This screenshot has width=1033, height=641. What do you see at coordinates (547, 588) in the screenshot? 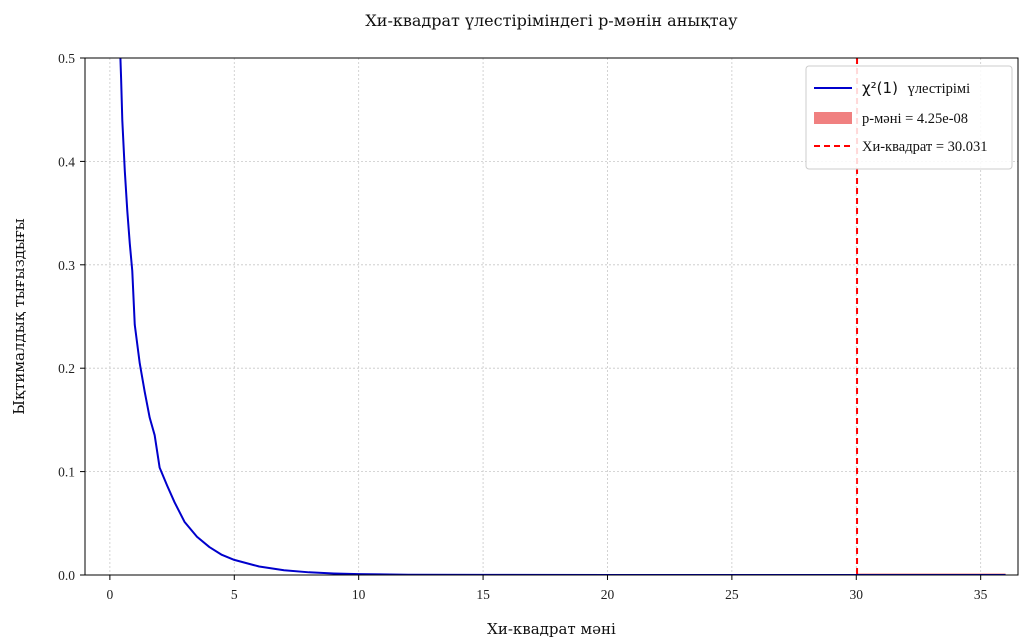
I see `x-axis-ticks: 0 5 10 15 20 25 30 35` at bounding box center [547, 588].